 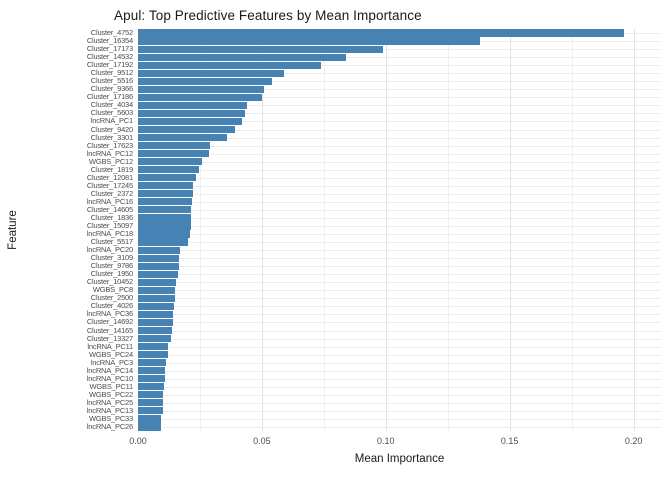 I want to click on y-axis-tick-label: Cluster_15097, so click(x=109, y=225).